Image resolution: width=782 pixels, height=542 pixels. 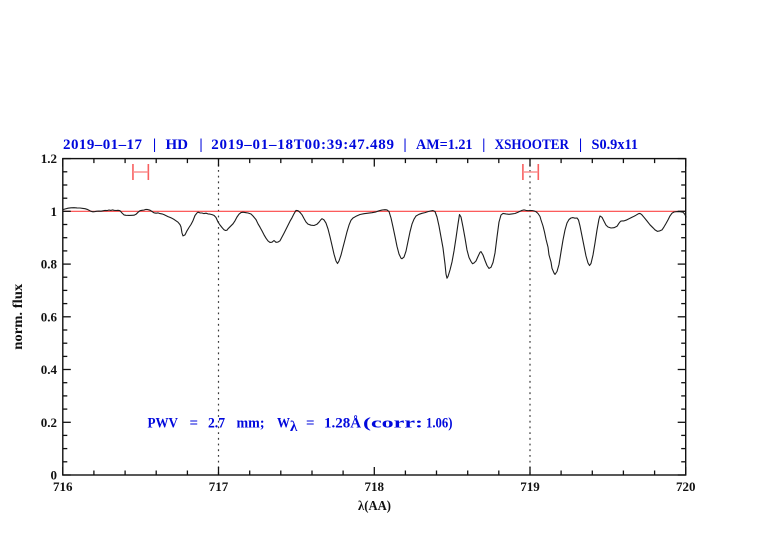 What do you see at coordinates (686, 486) in the screenshot?
I see `svg-text: 720` at bounding box center [686, 486].